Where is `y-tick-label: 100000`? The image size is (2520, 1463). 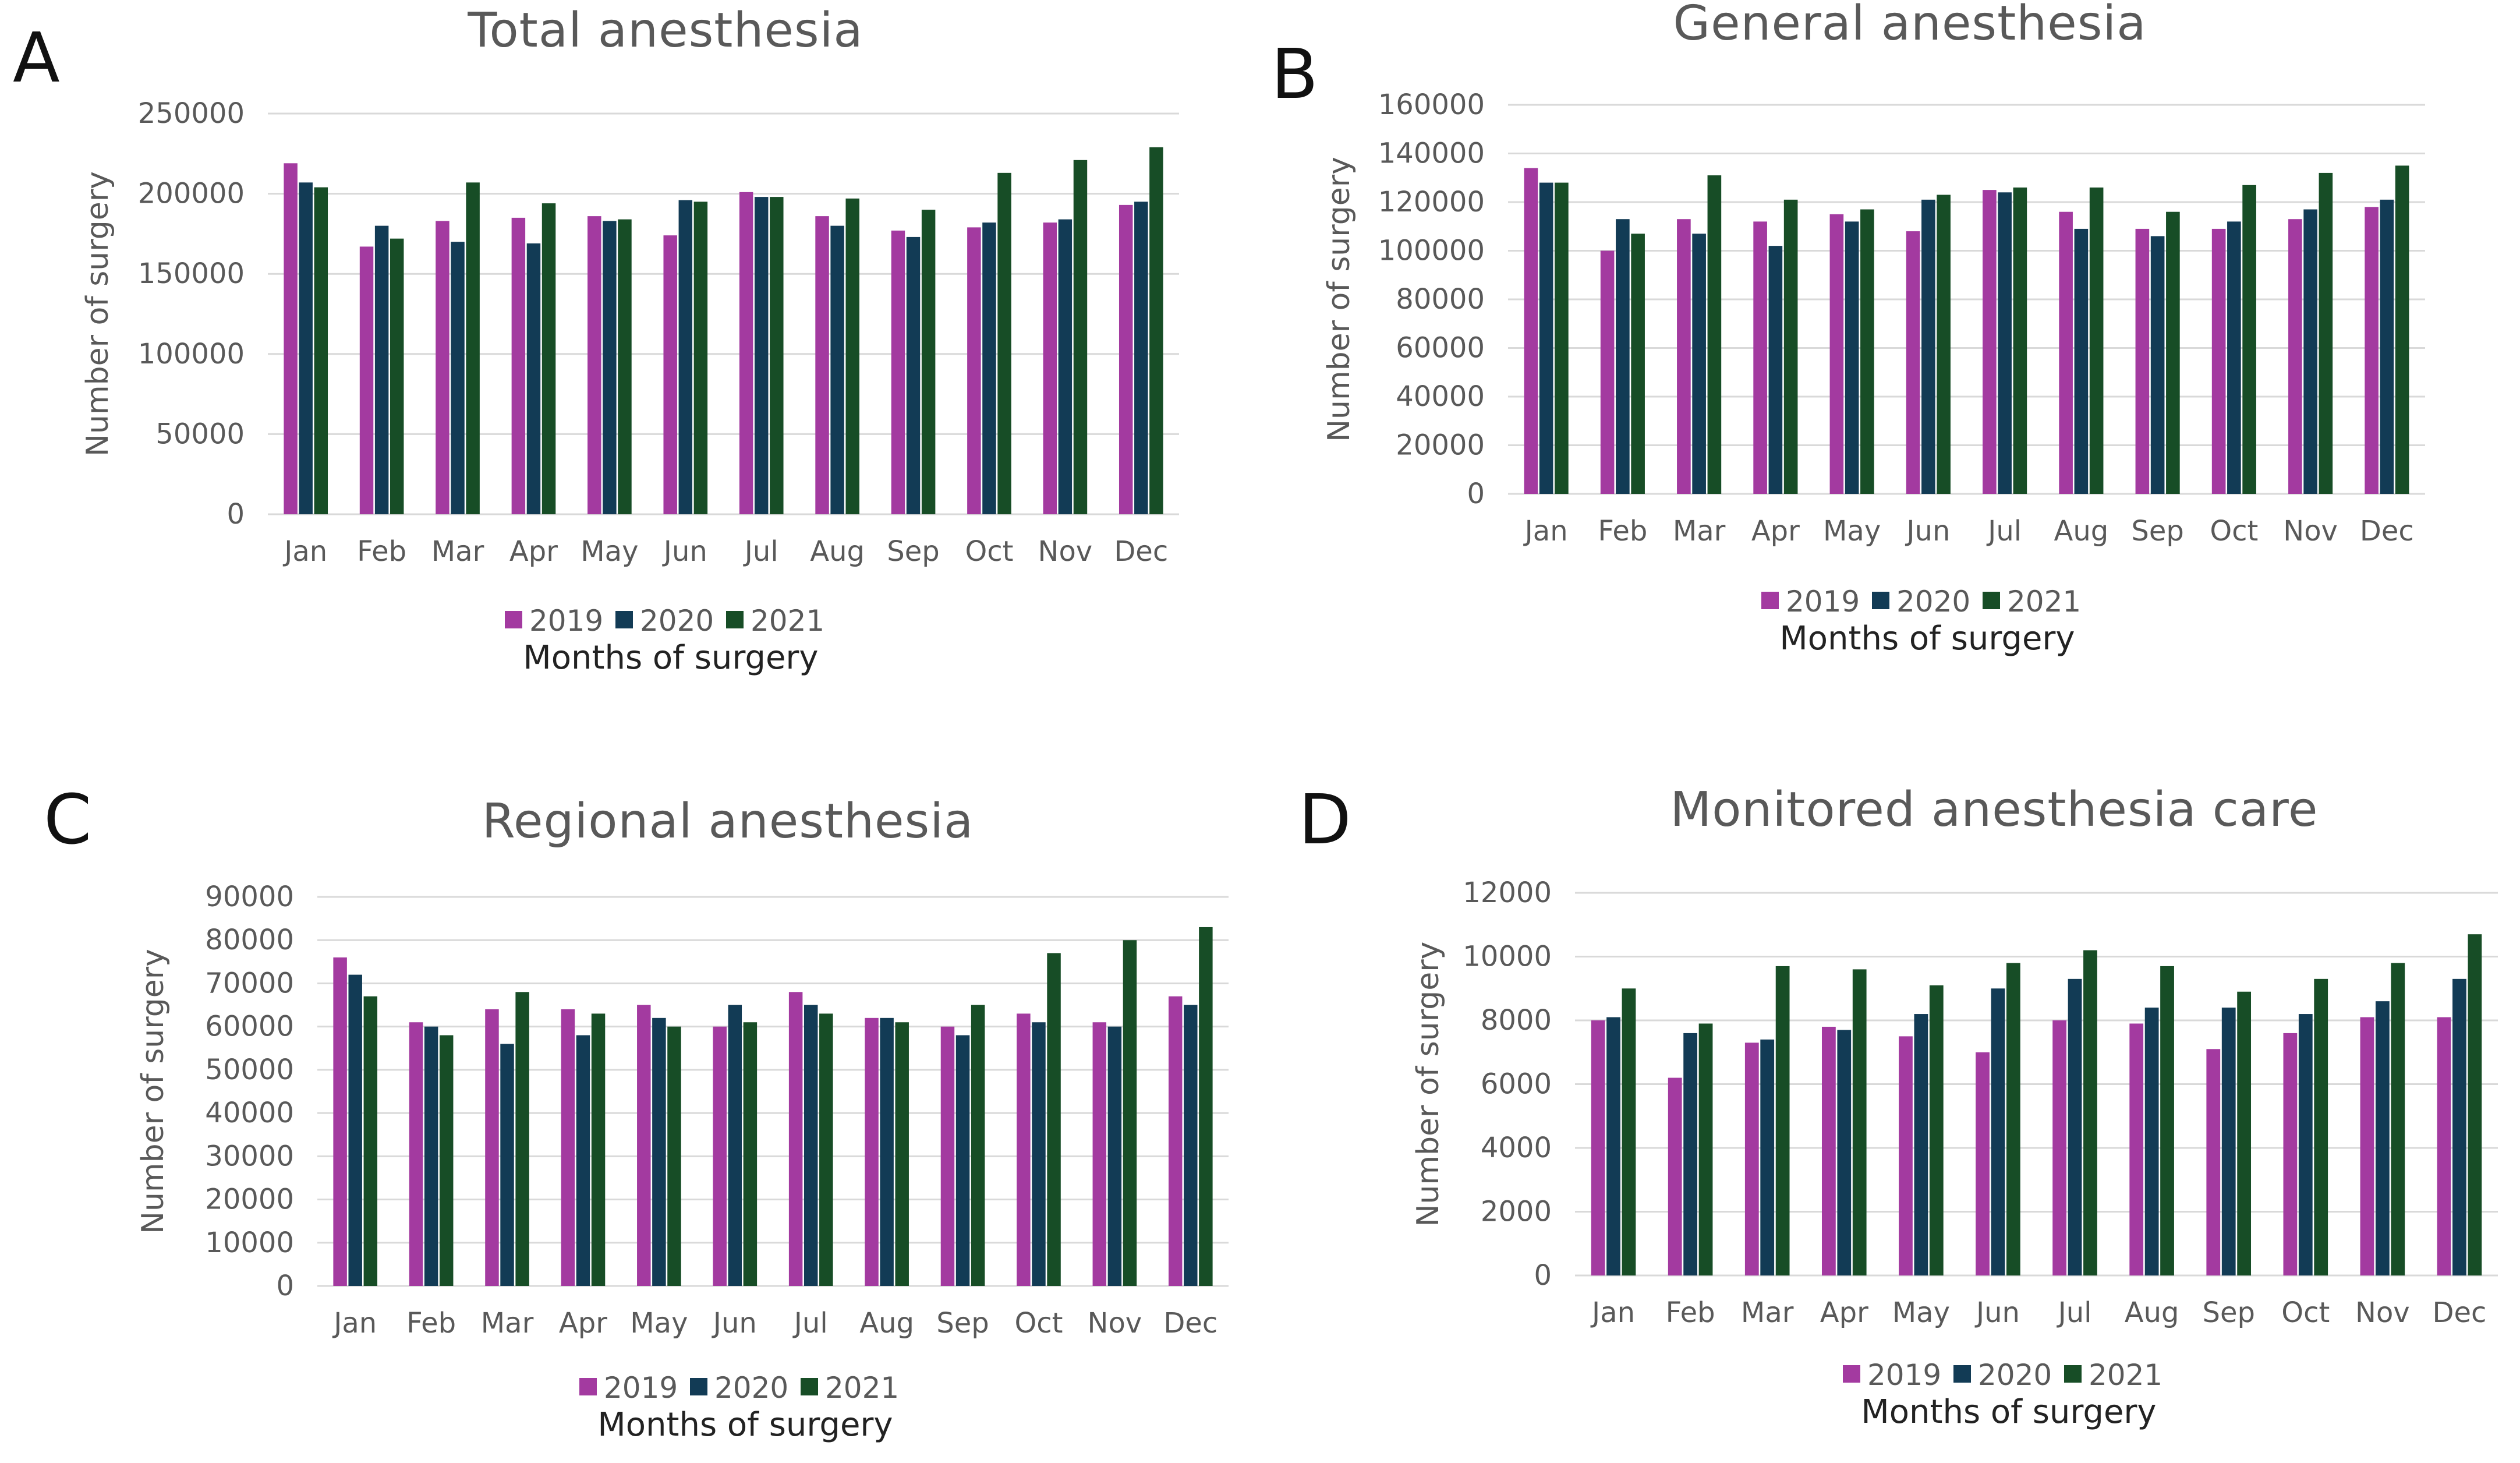 y-tick-label: 100000 is located at coordinates (191, 354).